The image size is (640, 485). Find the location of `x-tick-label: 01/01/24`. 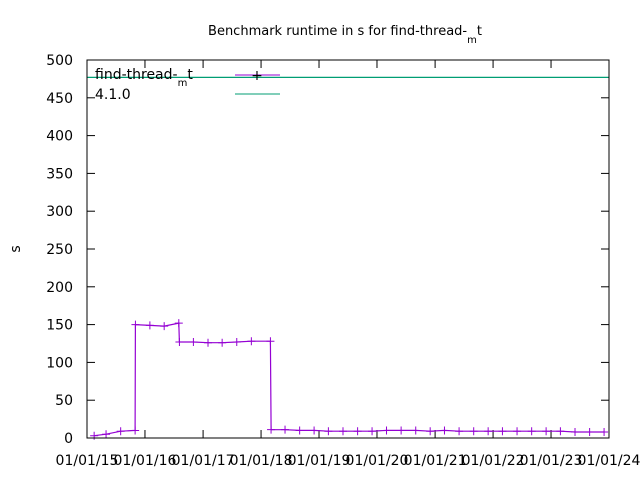

x-tick-label: 01/01/24 is located at coordinates (609, 461).